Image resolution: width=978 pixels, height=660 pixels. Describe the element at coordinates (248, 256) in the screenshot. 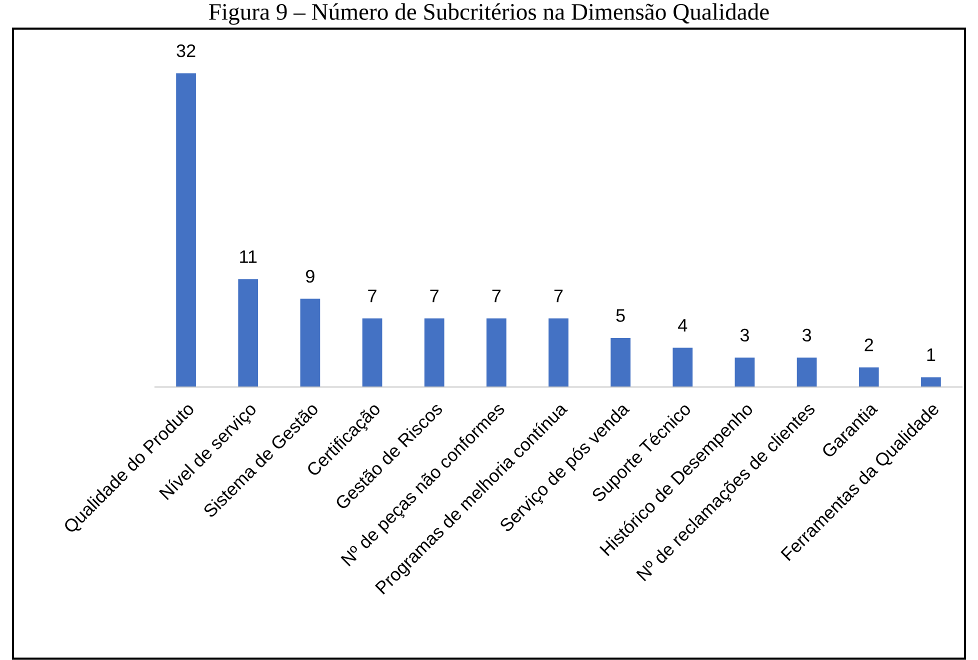

I see `data-label: 11` at that location.